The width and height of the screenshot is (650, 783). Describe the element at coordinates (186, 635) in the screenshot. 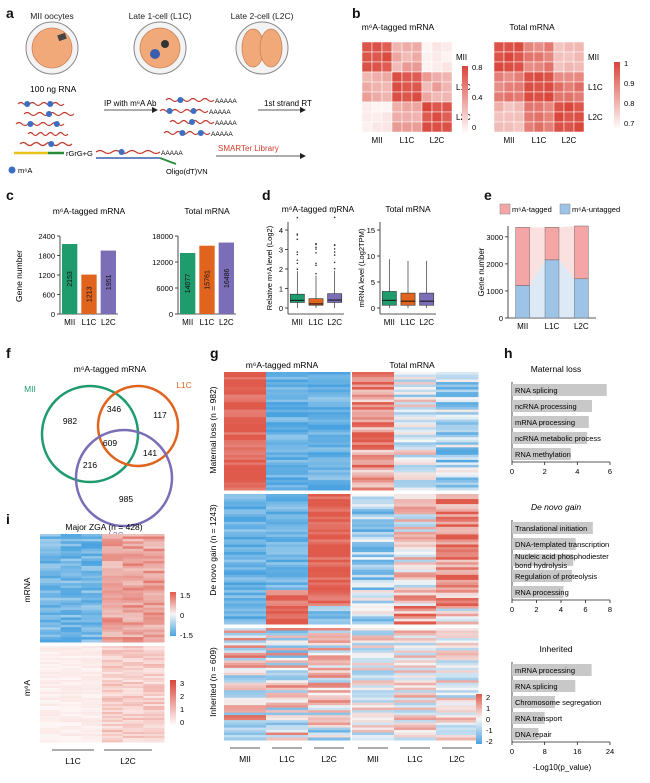

I see `colorbar-tick: -1.5` at that location.